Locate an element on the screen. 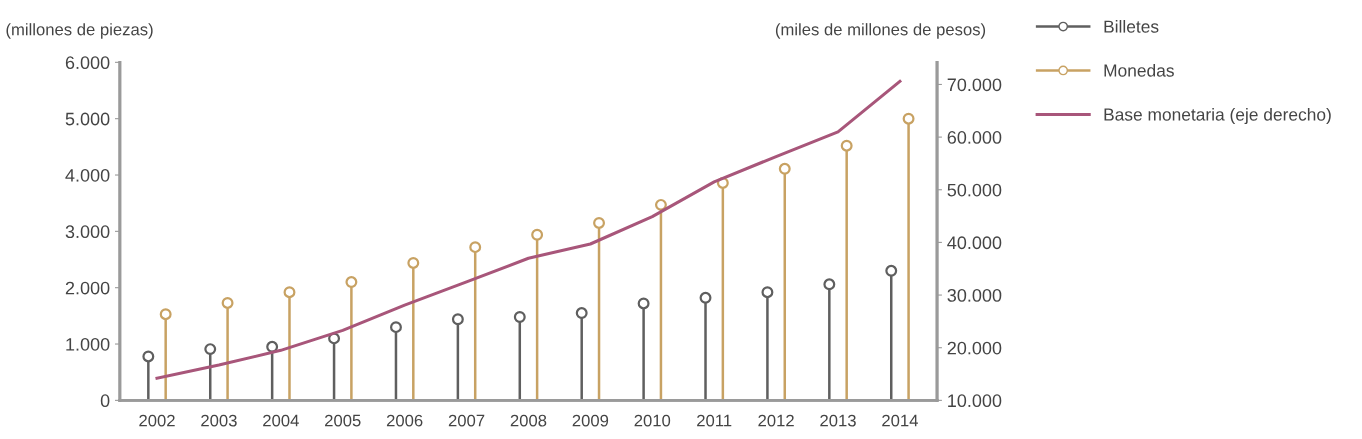 This screenshot has height=439, width=1362. x-tick-label: 2010 is located at coordinates (652, 420).